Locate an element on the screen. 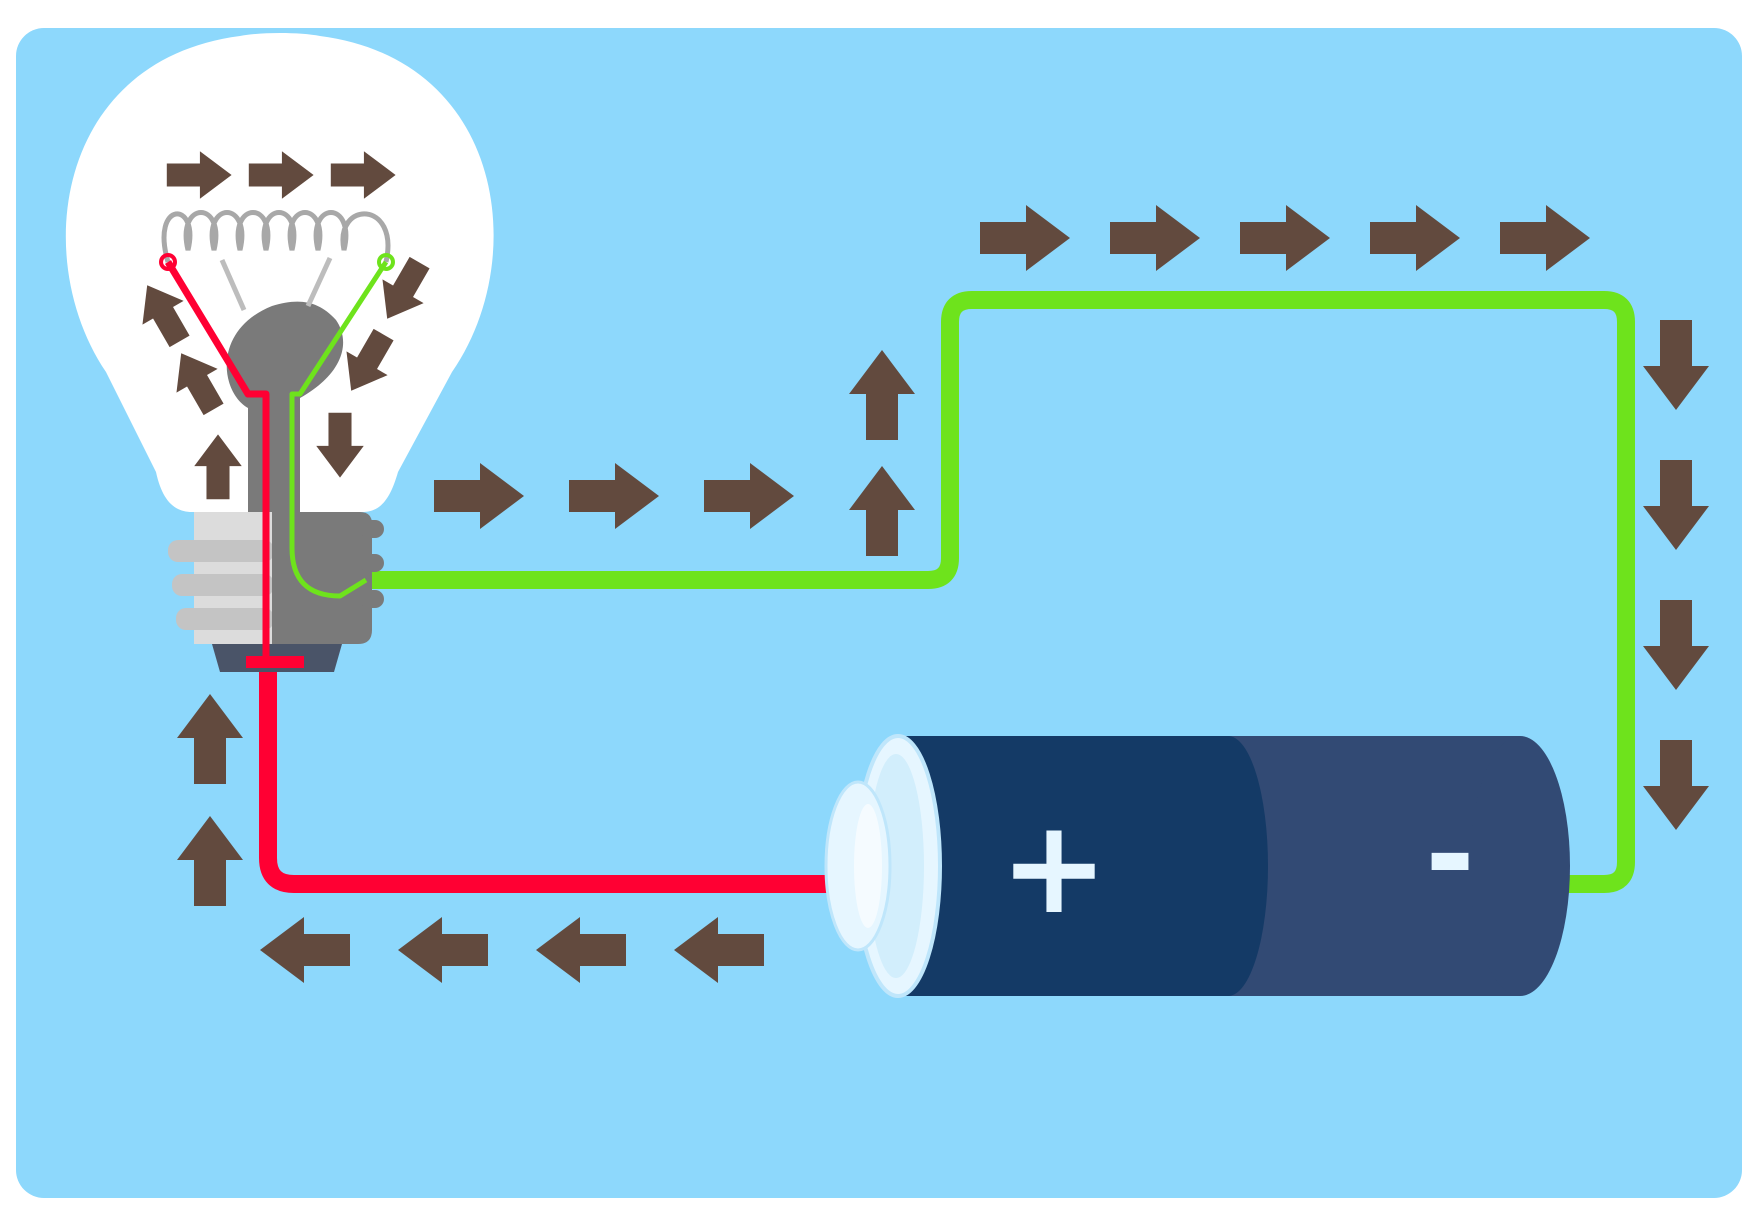 The width and height of the screenshot is (1758, 1225). bulb-bottom-contact is located at coordinates (275, 662).